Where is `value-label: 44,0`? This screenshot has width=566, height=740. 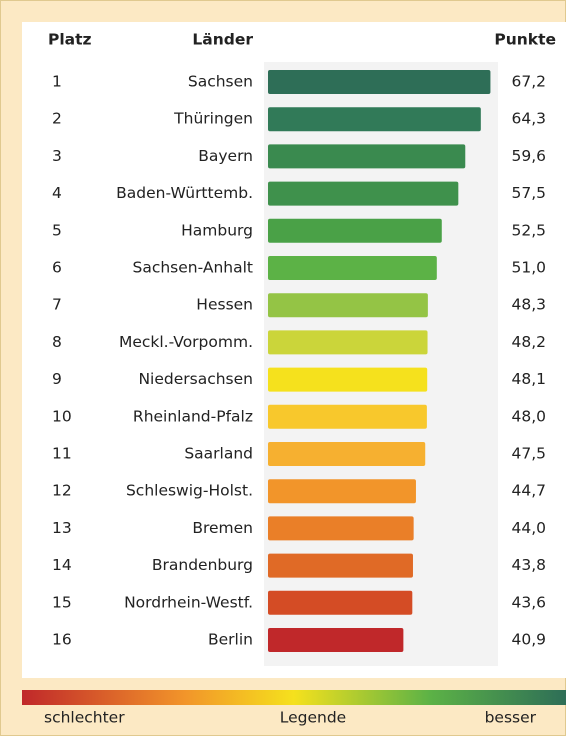 value-label: 44,0 is located at coordinates (528, 528).